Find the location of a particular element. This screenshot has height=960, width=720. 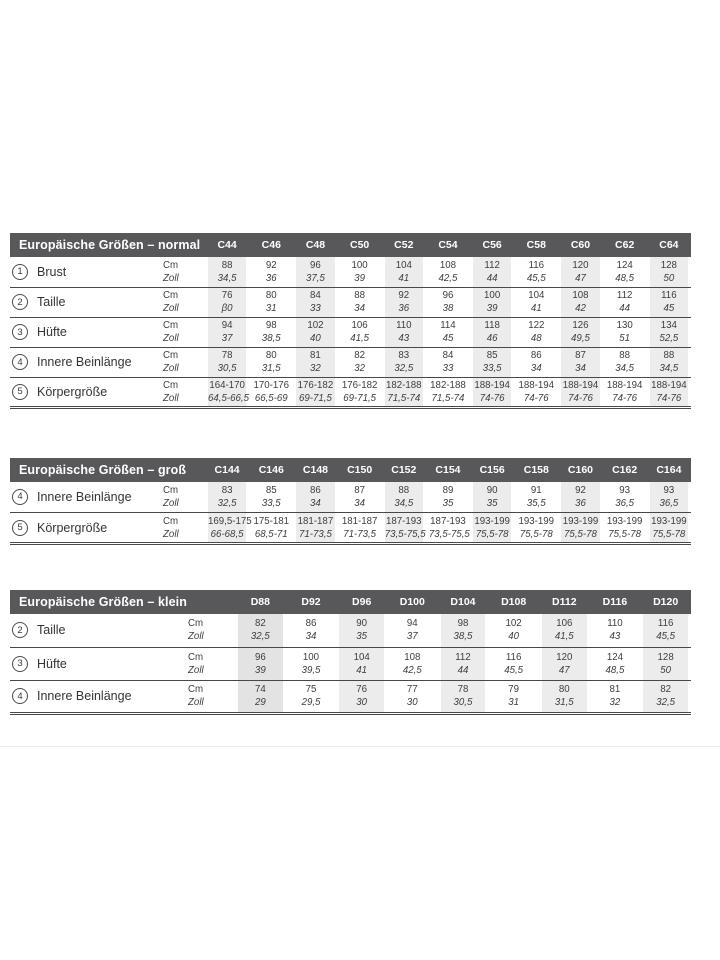

page-divider is located at coordinates (360, 746).